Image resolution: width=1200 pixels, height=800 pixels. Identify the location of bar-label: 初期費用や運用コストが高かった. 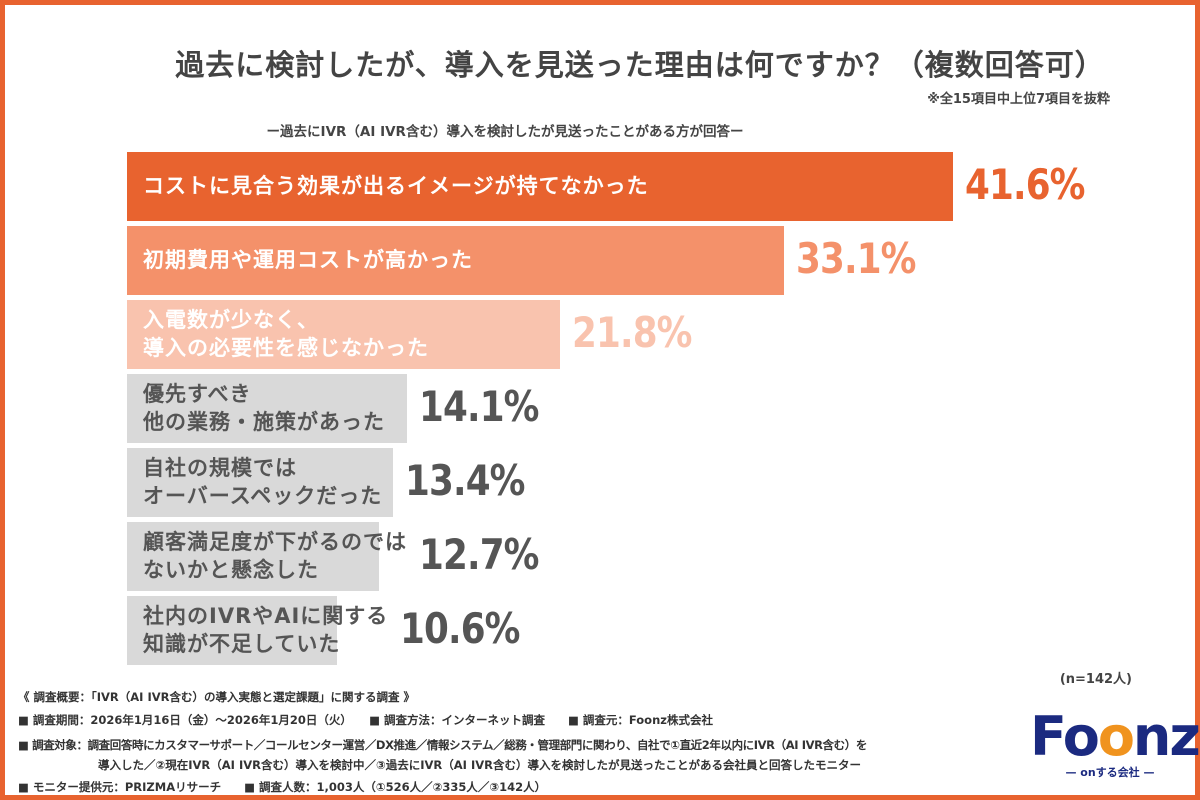
(308, 259).